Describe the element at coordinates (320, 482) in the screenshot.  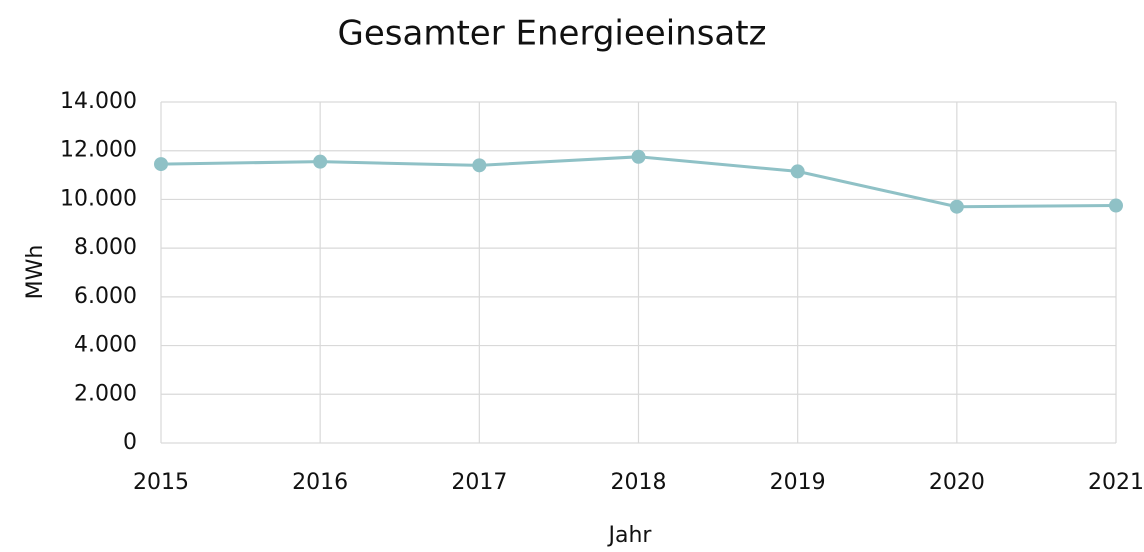
I see `x-tick-label: 2016` at that location.